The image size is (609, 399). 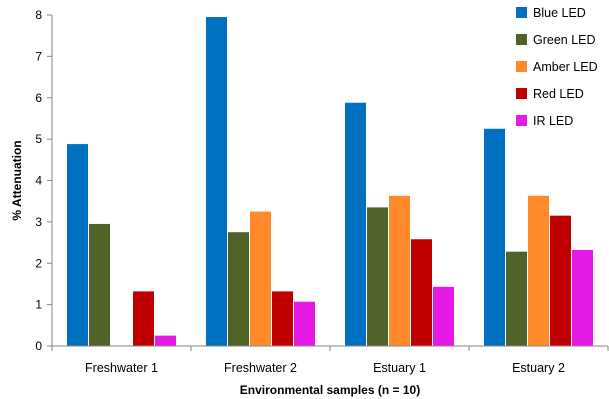 I want to click on legend-label: Amber LED, so click(x=565, y=67).